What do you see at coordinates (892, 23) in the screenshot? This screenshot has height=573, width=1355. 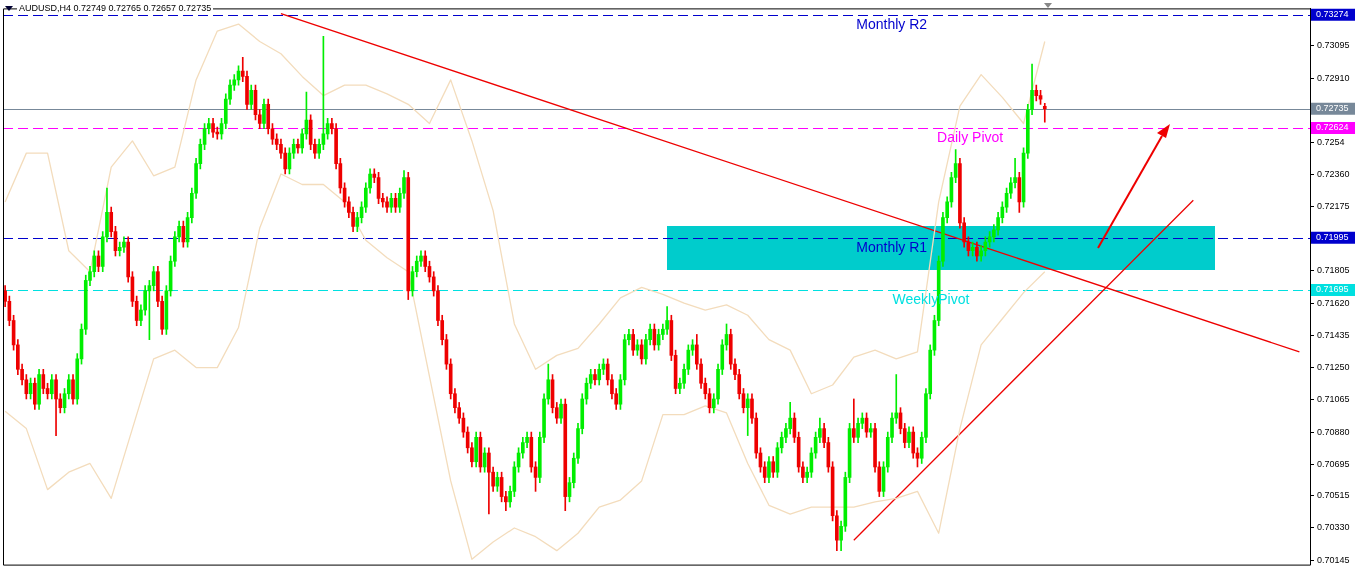 I see `ref-line-label: Monthly R2` at bounding box center [892, 23].